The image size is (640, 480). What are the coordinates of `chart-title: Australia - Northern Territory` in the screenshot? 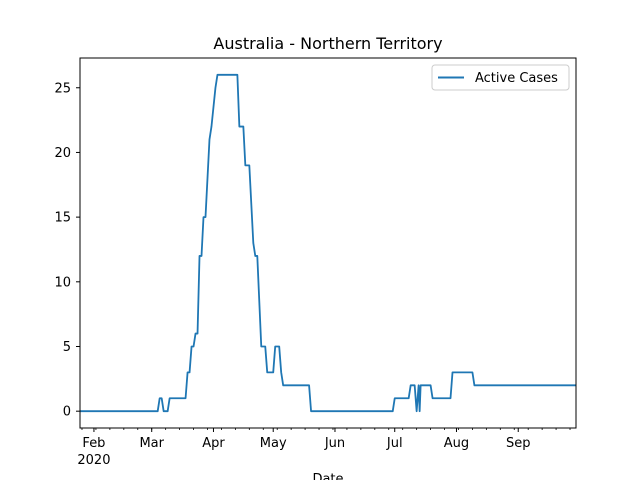 It's located at (327, 43).